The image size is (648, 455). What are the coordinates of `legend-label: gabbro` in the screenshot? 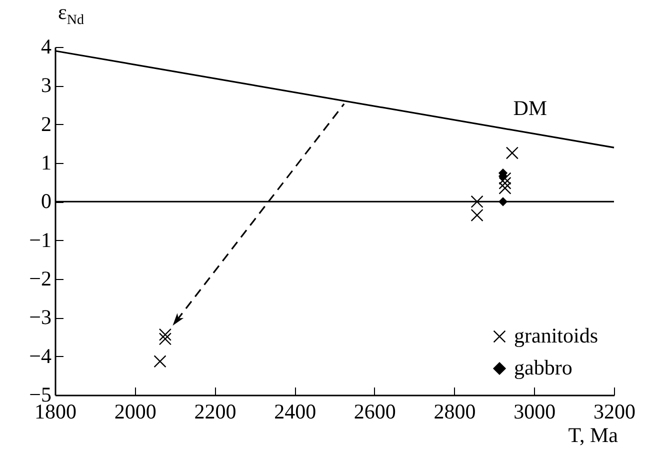 It's located at (543, 368).